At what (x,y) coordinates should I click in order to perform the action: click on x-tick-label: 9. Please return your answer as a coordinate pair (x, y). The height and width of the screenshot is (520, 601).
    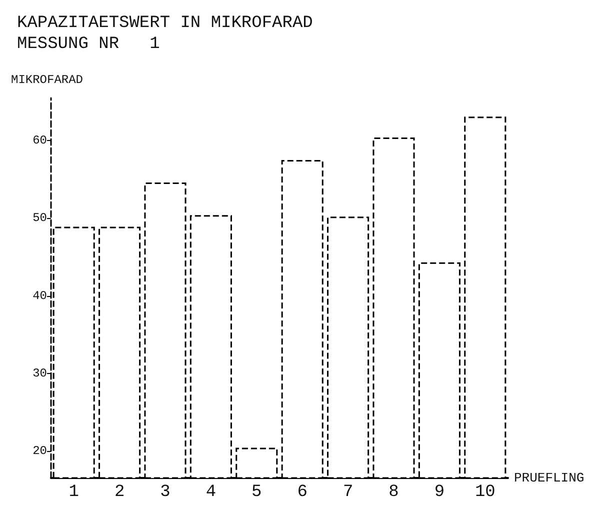
    Looking at the image, I should click on (439, 492).